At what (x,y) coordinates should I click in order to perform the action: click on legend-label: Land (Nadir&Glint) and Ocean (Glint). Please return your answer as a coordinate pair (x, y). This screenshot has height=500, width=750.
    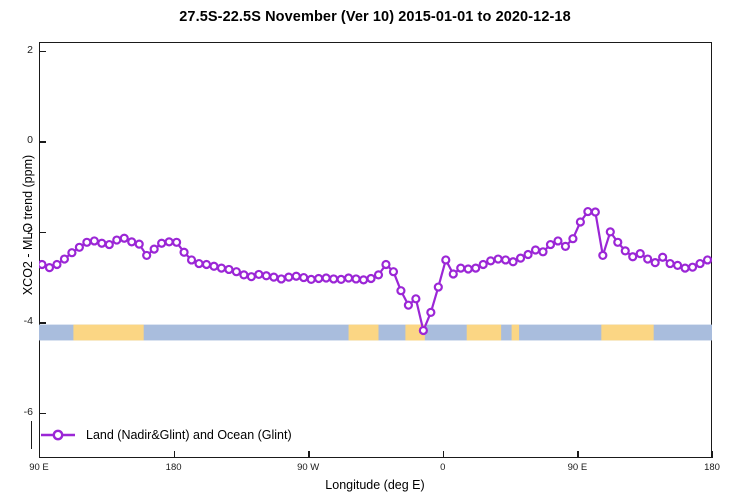
    Looking at the image, I should click on (189, 435).